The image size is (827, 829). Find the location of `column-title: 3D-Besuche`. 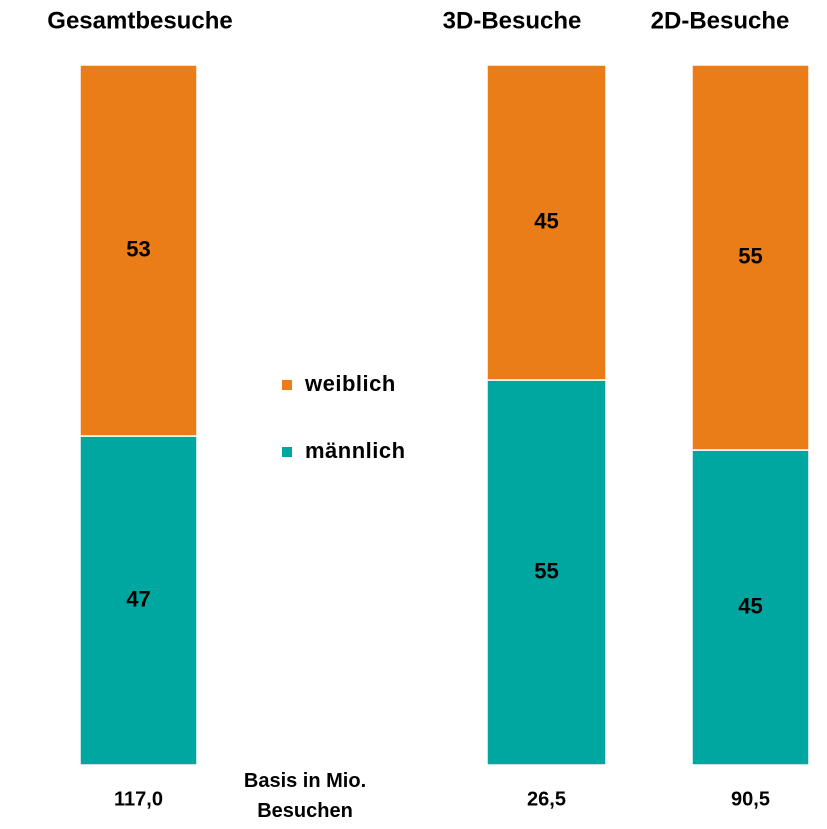

column-title: 3D-Besuche is located at coordinates (512, 20).